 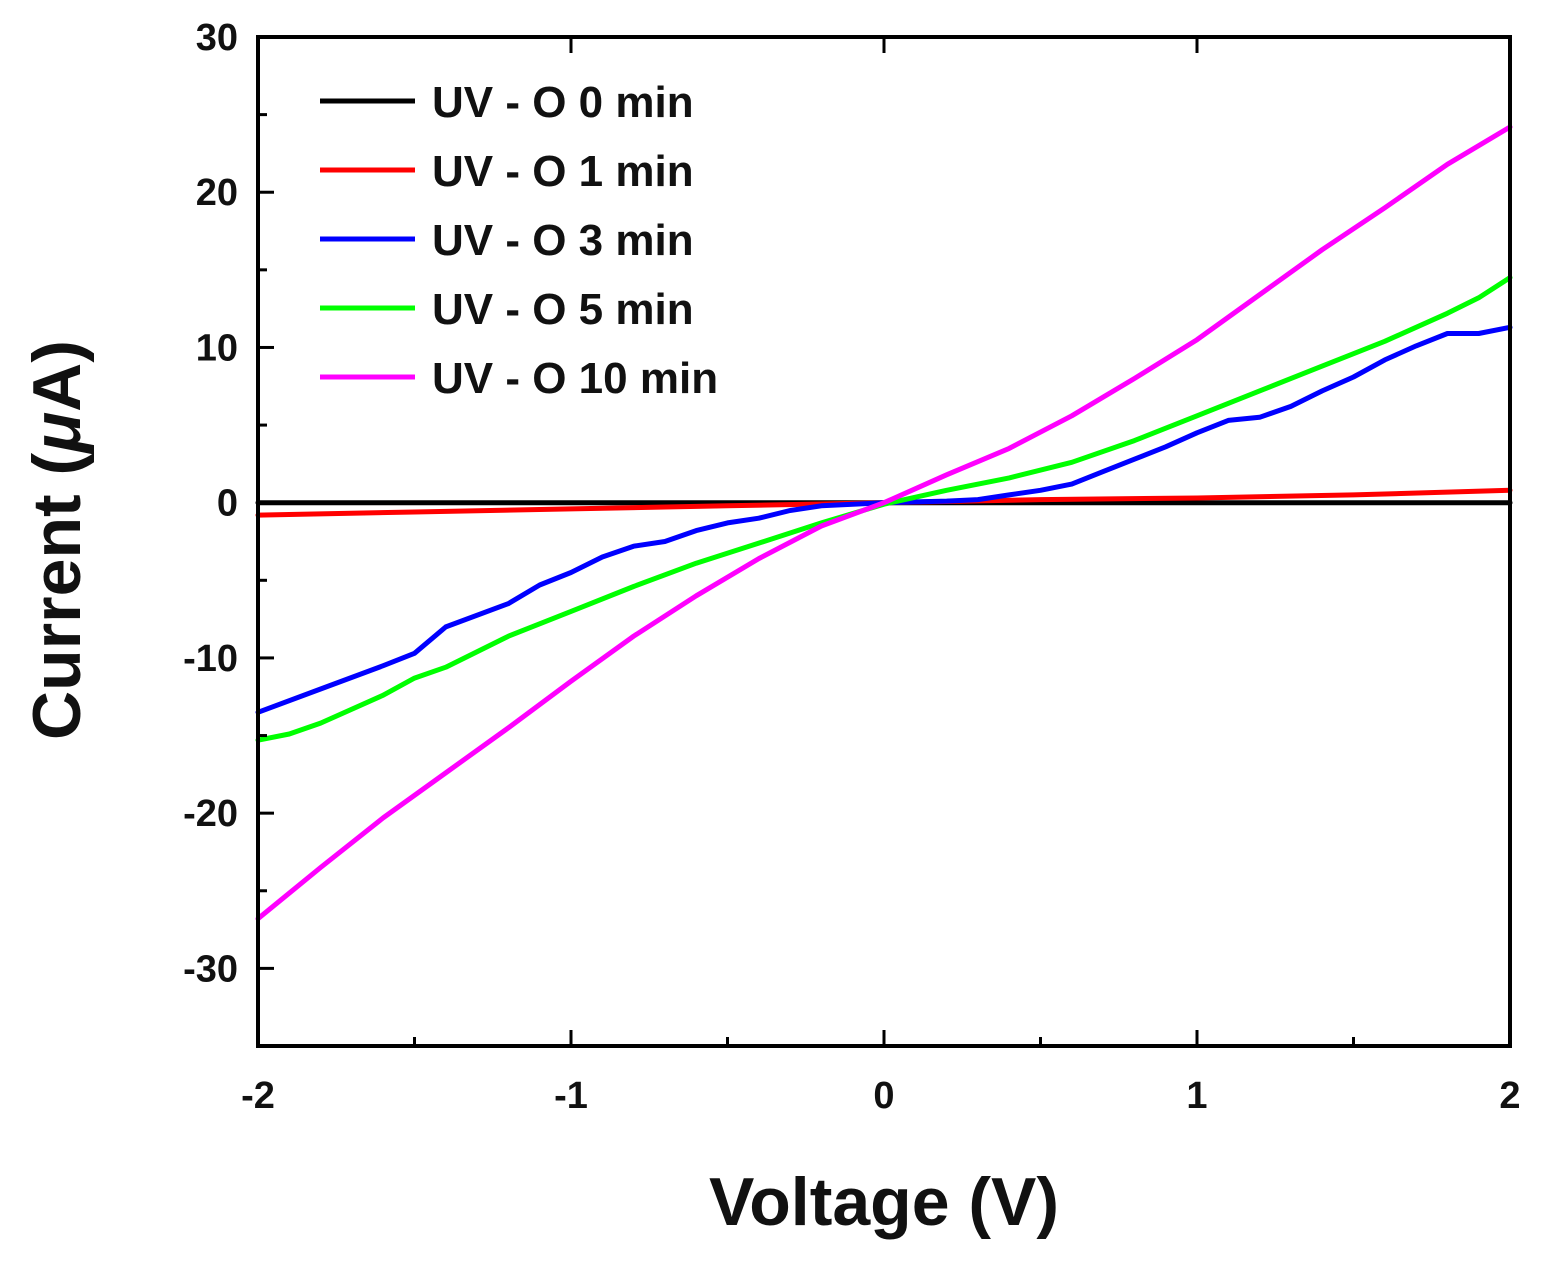 I want to click on y-axis-title-suffix: A), so click(x=57, y=376).